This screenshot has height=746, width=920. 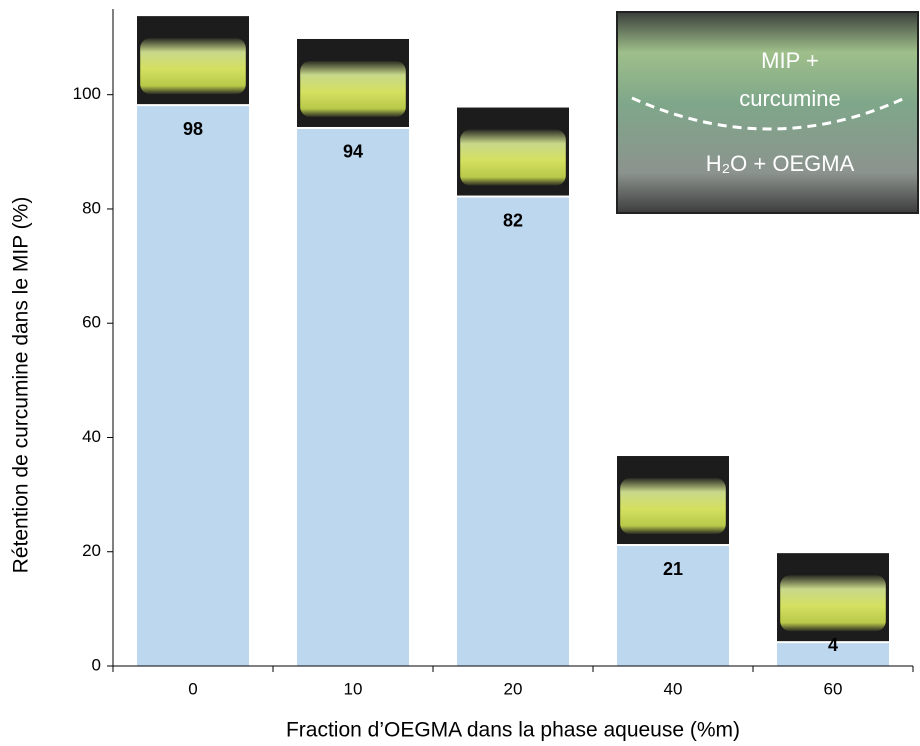 I want to click on x-tick-label: 10, so click(x=353, y=688).